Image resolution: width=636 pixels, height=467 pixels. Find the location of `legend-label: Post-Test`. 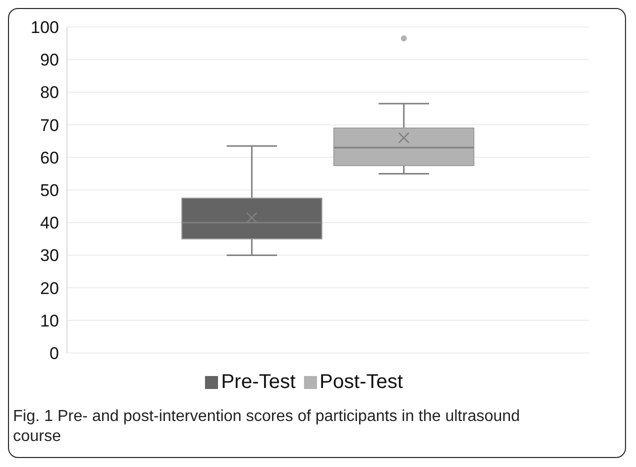

legend-label: Post-Test is located at coordinates (361, 382).